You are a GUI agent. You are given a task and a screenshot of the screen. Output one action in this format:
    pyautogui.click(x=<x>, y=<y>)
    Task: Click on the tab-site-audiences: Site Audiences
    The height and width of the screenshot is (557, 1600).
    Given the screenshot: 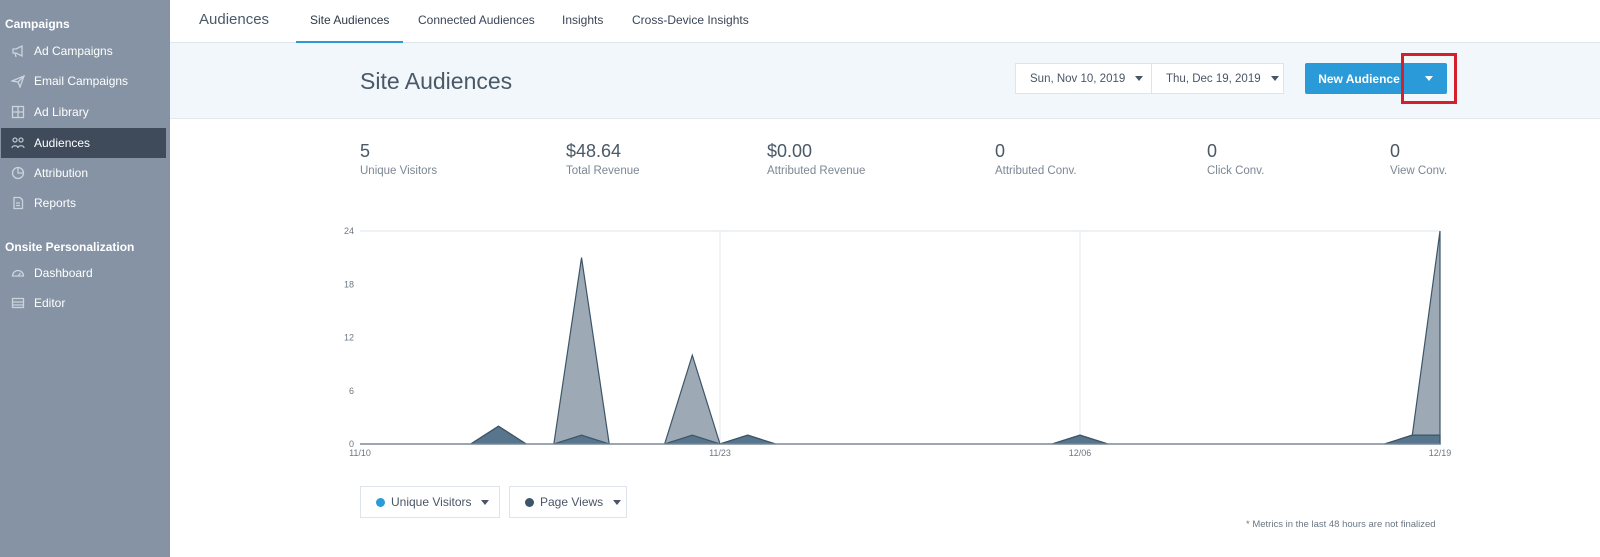 What is the action you would take?
    pyautogui.click(x=350, y=20)
    